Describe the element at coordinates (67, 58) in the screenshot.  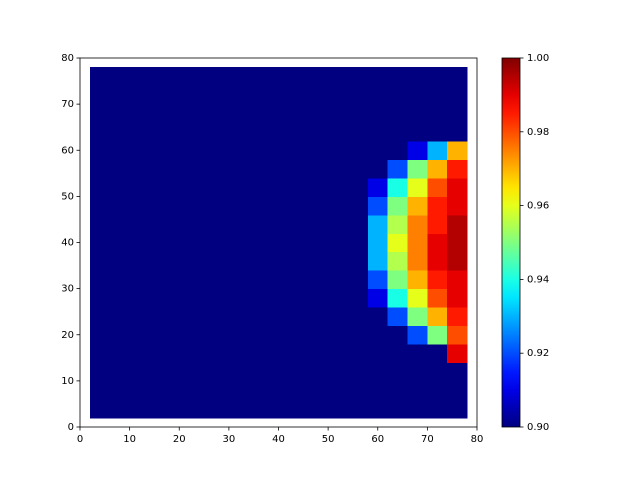
I see `y-tick-label: 80` at that location.